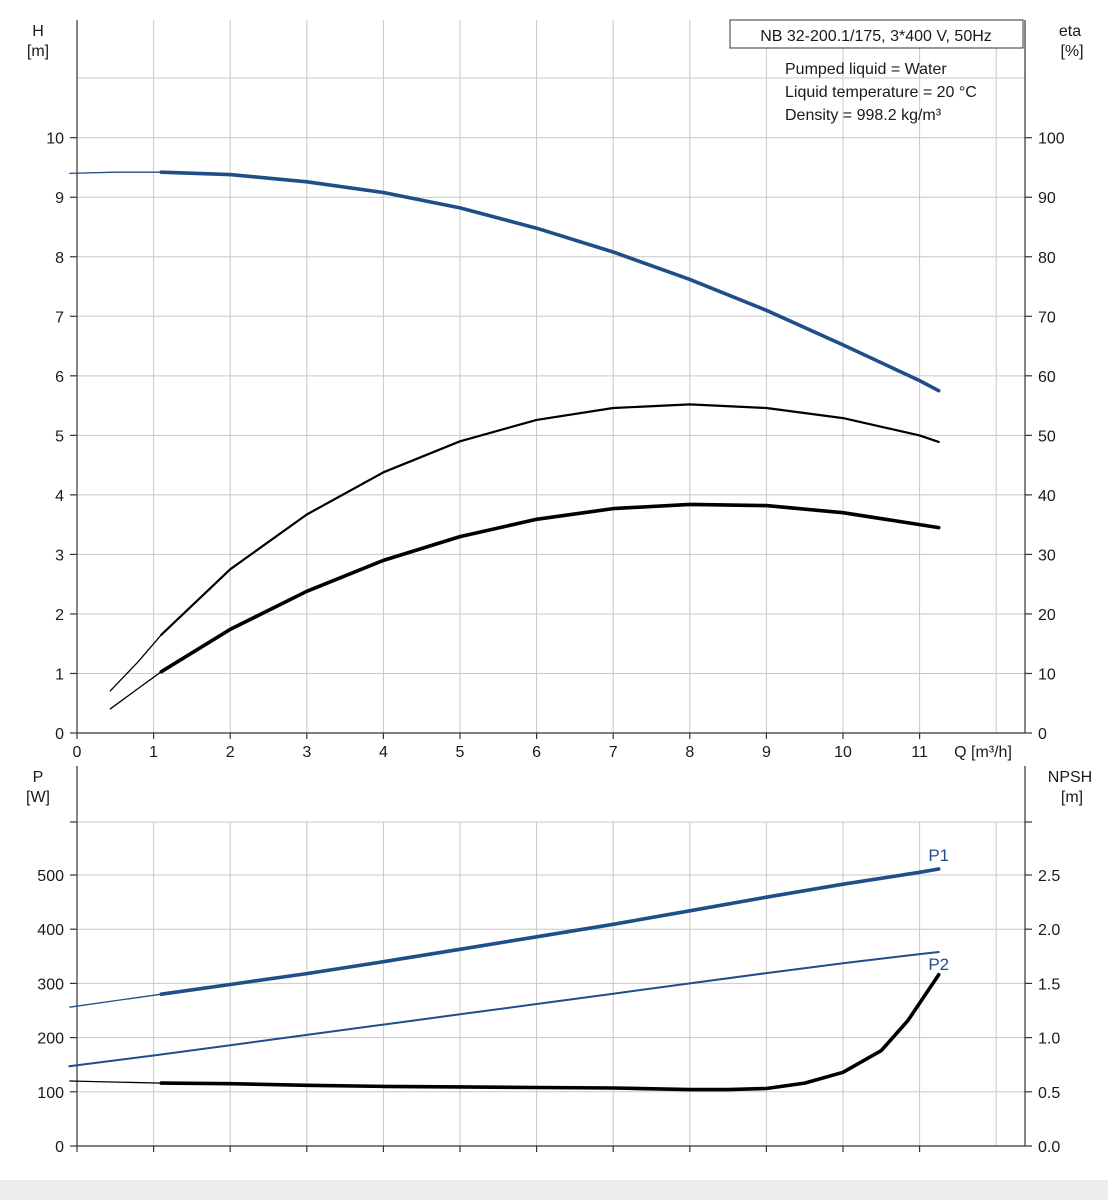  Describe the element at coordinates (1047, 496) in the screenshot. I see `y-right-tick-label: 40` at that location.